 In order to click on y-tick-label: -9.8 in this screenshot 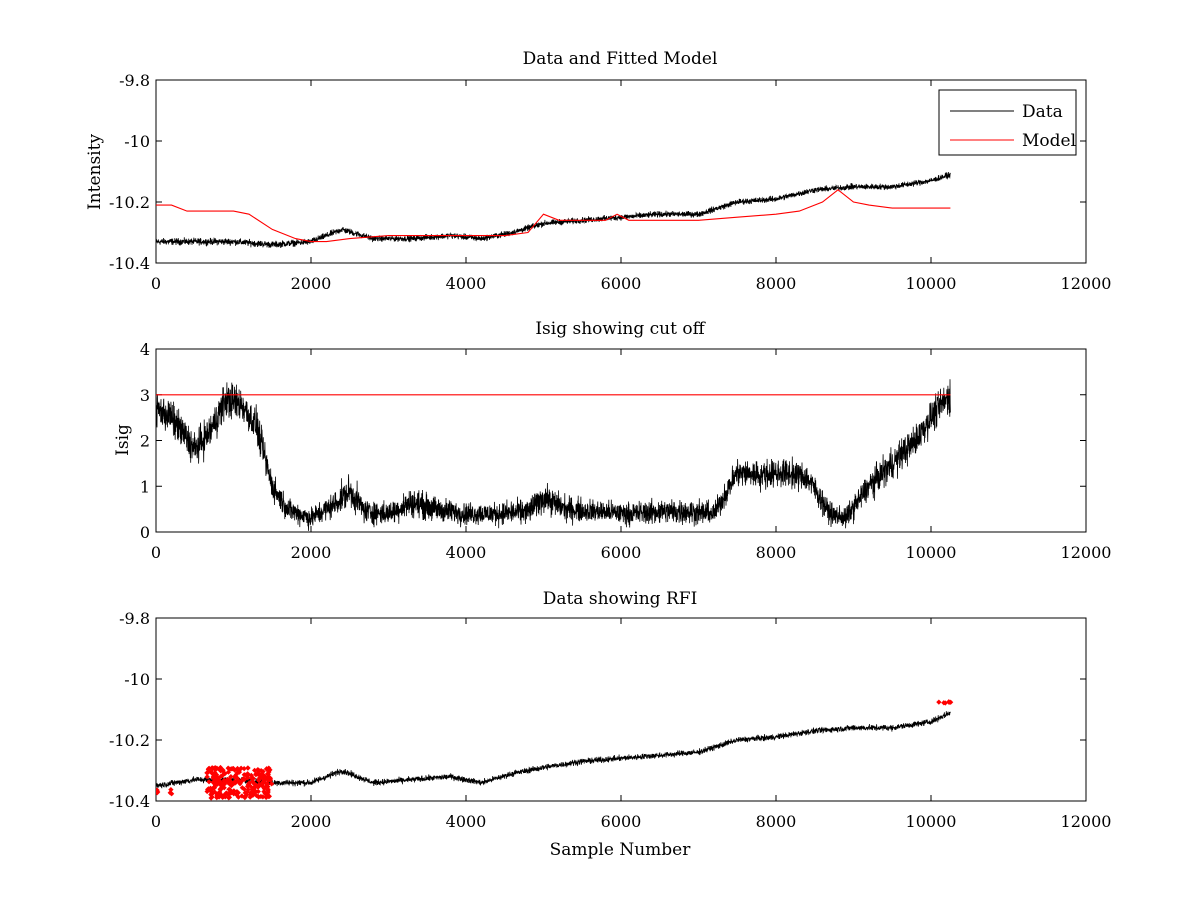, I will do `click(134, 618)`.